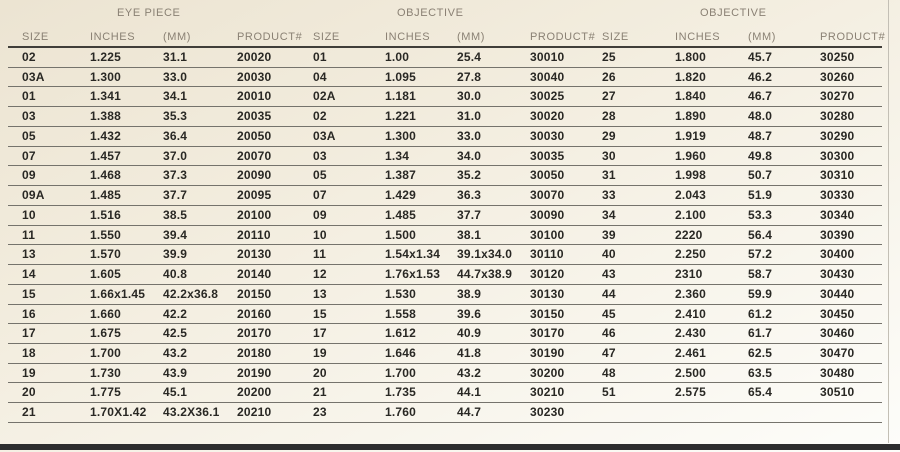  Describe the element at coordinates (106, 195) in the screenshot. I see `cell: 1.485` at that location.